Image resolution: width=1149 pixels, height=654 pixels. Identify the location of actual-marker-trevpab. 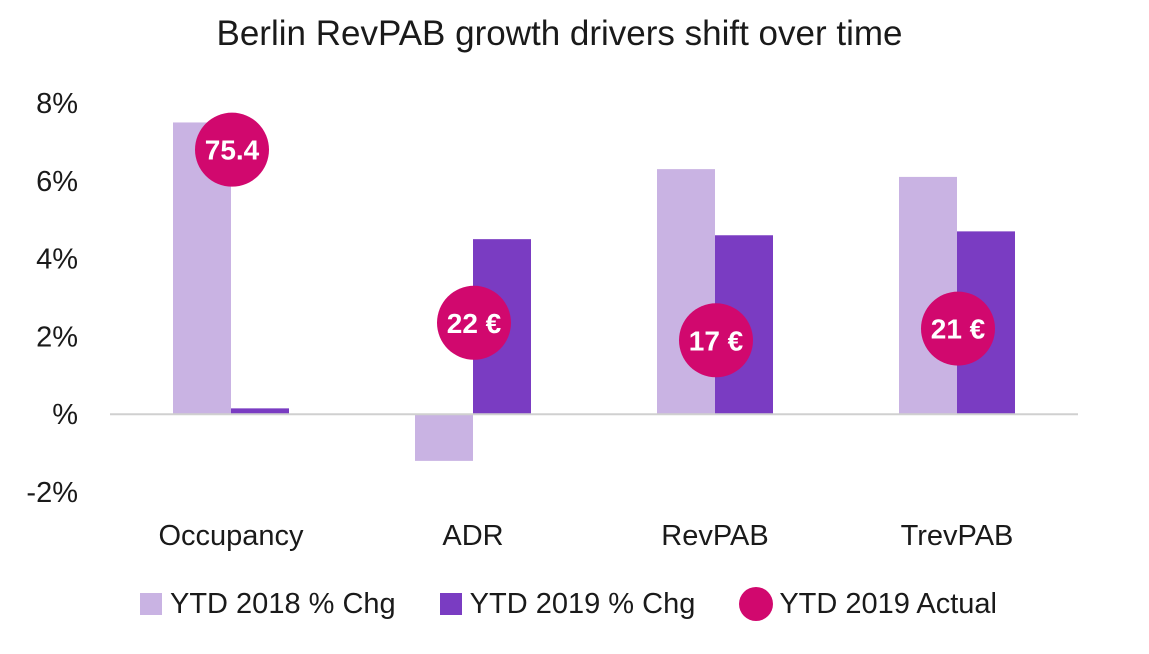
(958, 328).